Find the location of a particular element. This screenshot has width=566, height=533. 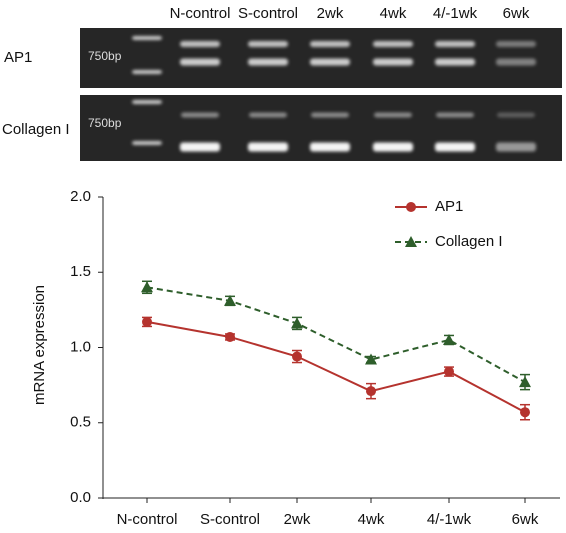

x-tick-label: S-control is located at coordinates (230, 519).